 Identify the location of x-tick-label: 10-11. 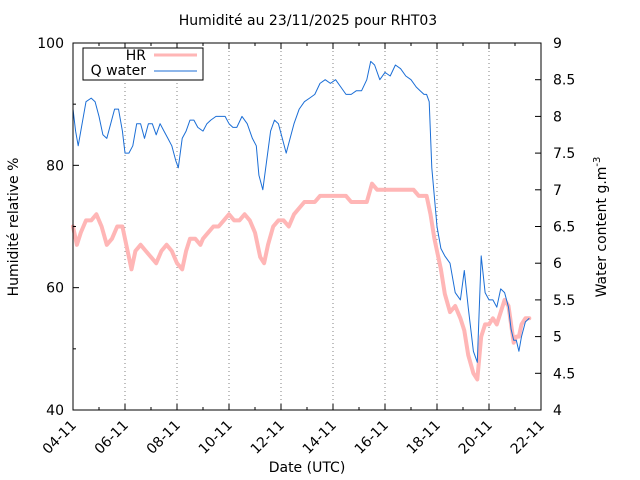
(216, 438).